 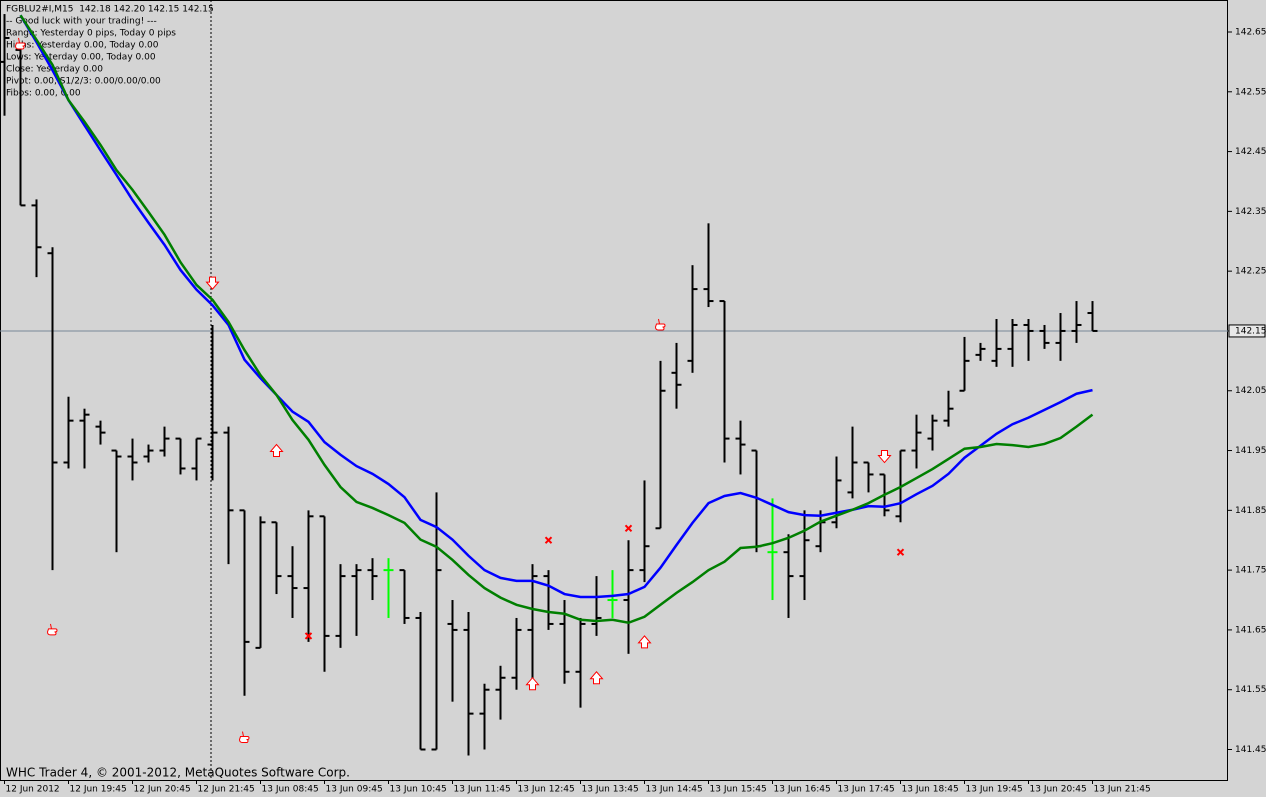 I want to click on last-price-label: 142.15, so click(x=1250, y=331).